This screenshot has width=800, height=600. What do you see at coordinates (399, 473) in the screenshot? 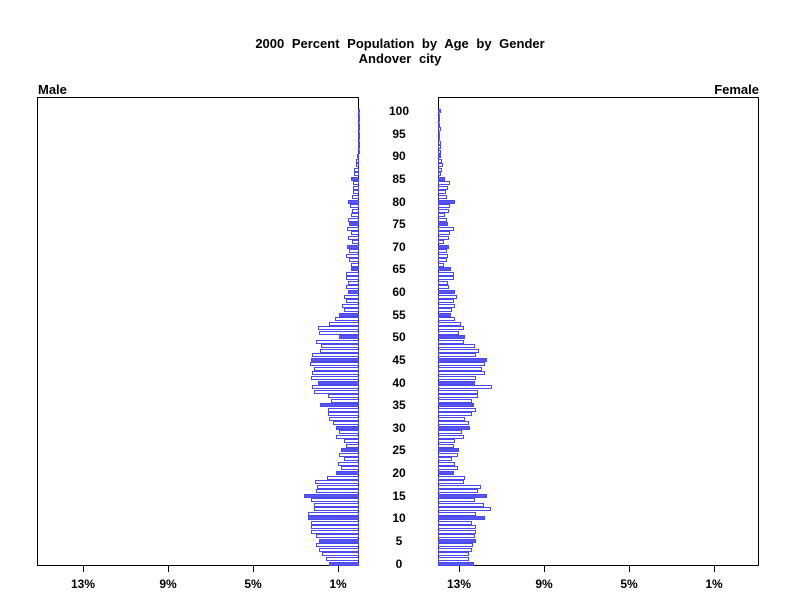
I see `age-tick-label: 20` at bounding box center [399, 473].